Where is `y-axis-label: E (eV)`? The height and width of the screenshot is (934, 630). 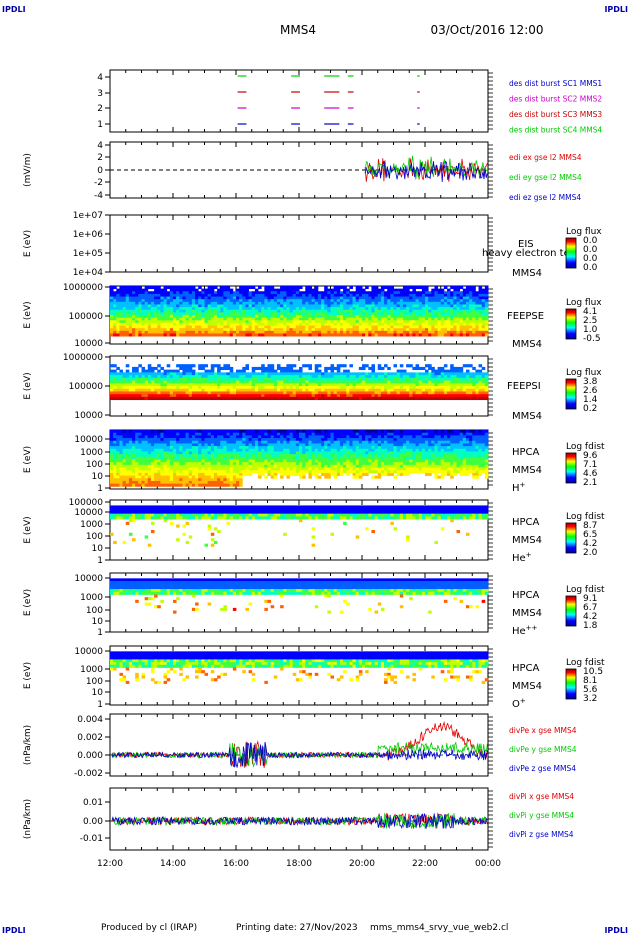 y-axis-label: E (eV) is located at coordinates (28, 385).